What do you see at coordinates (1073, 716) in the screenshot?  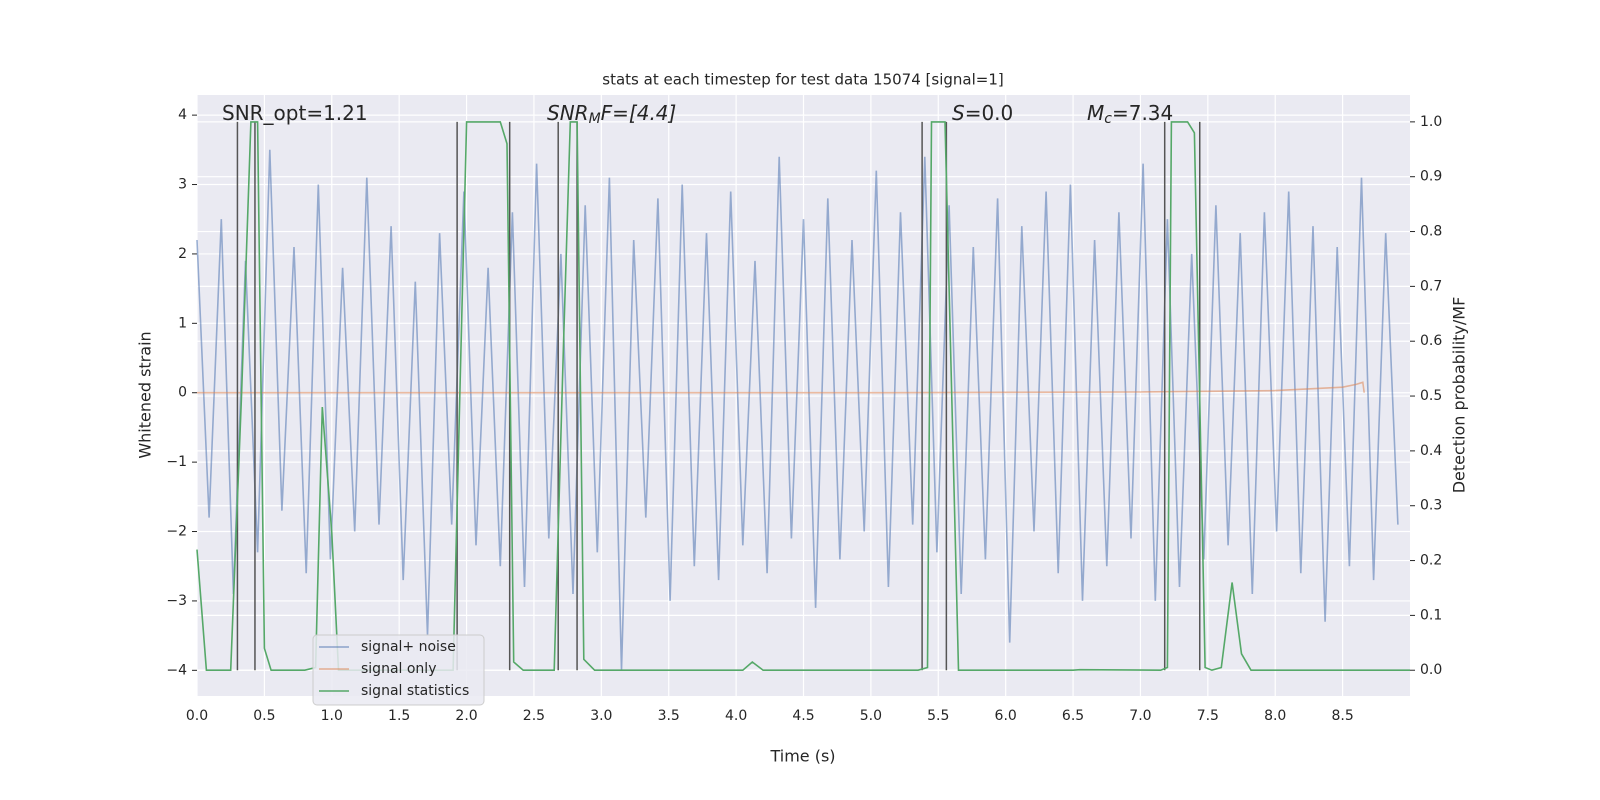 I see `x-tick-label: 6.5` at bounding box center [1073, 716].